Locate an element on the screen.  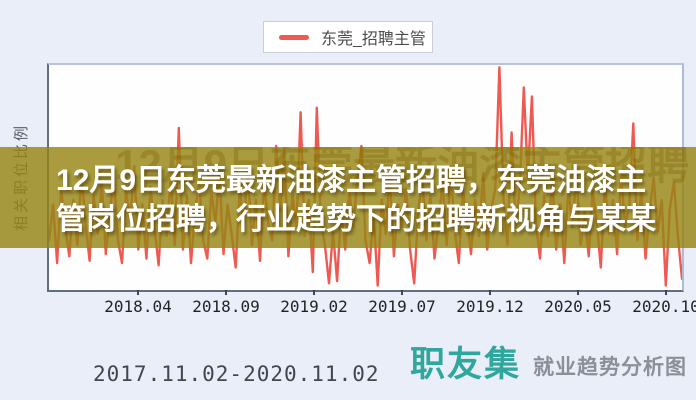
chart-legend: 东莞_招聘主管 is located at coordinates (348, 37).